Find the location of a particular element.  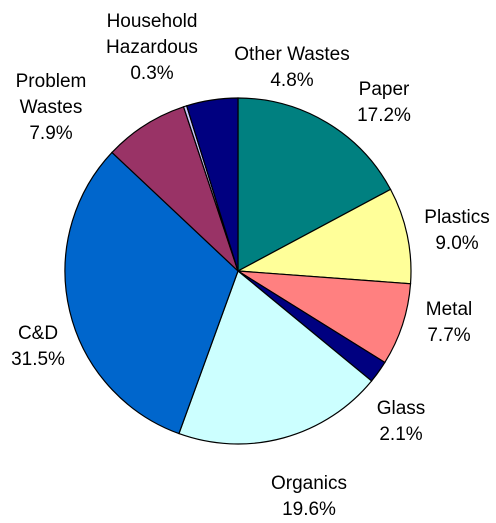

pie-category-label: Paper is located at coordinates (384, 89).